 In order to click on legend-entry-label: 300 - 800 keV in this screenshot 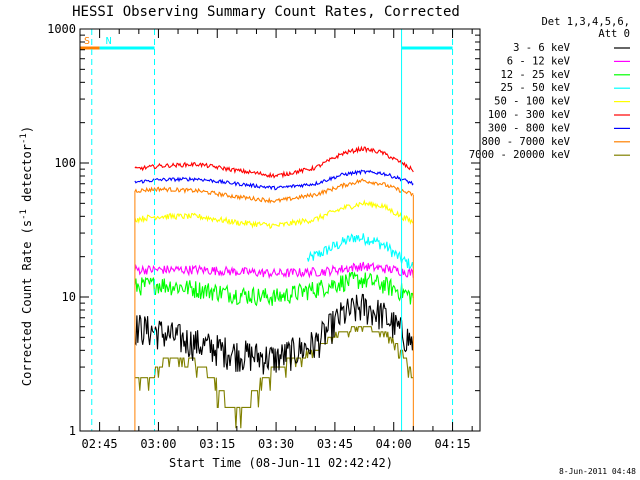, I will do `click(529, 128)`.